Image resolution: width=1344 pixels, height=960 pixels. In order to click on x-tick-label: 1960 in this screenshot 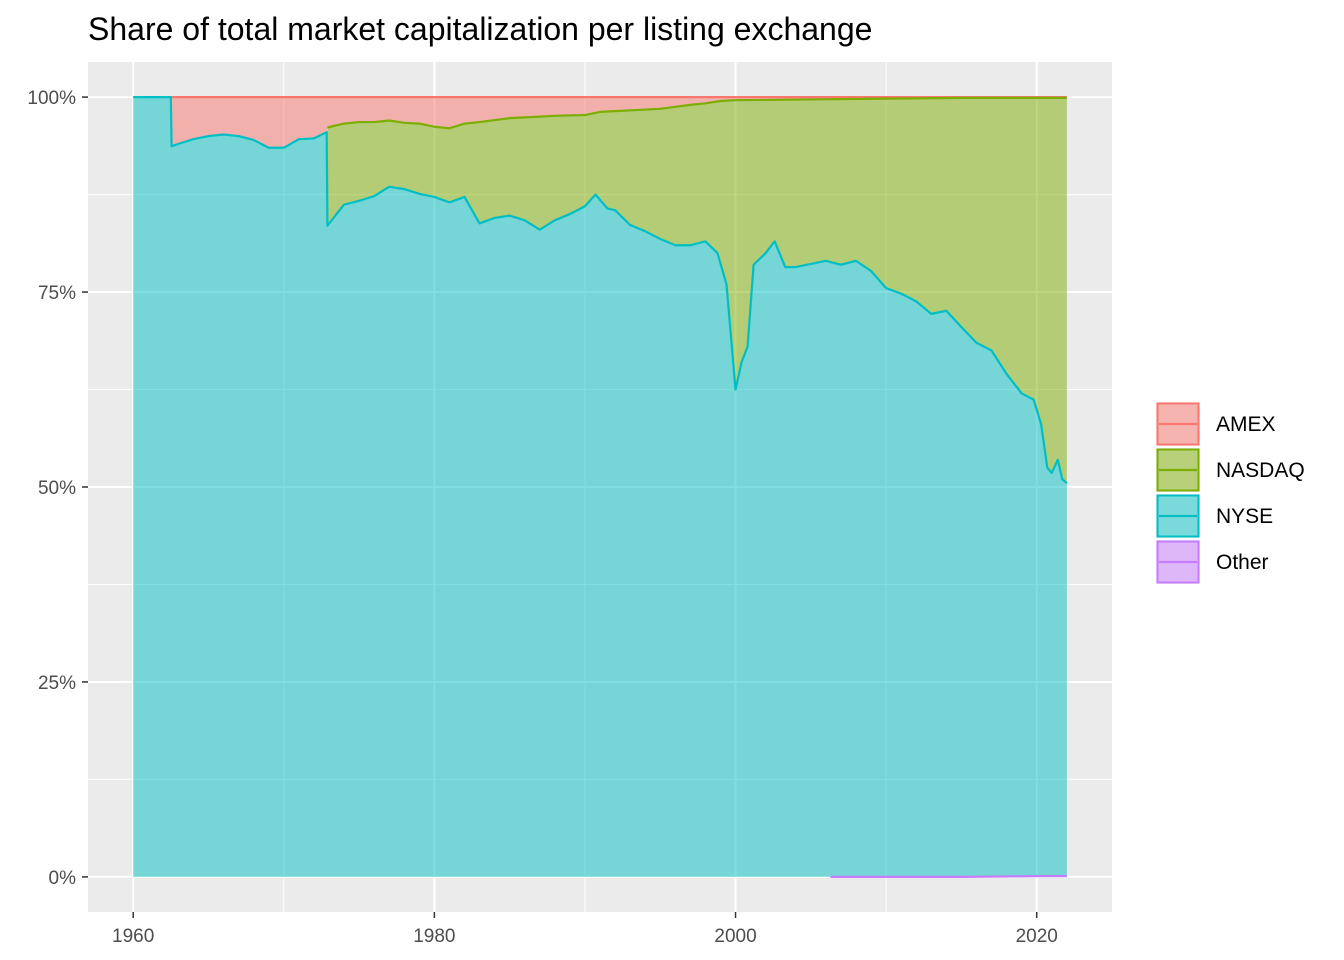, I will do `click(133, 936)`.